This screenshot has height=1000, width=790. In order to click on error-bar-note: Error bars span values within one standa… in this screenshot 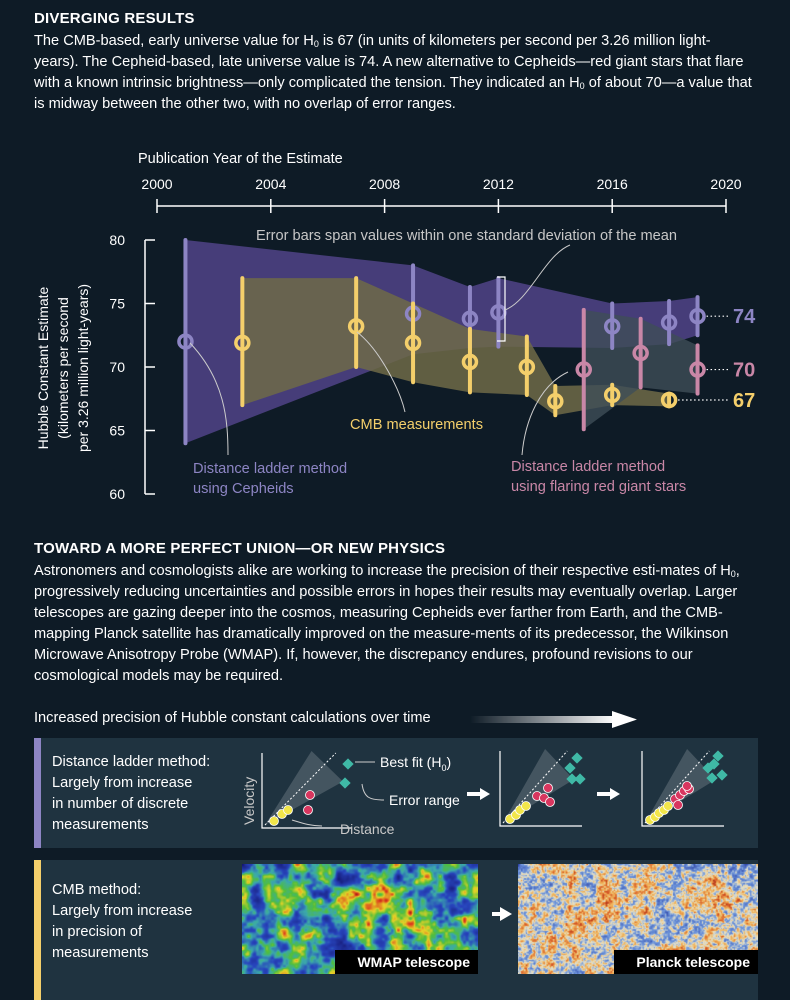, I will do `click(466, 236)`.